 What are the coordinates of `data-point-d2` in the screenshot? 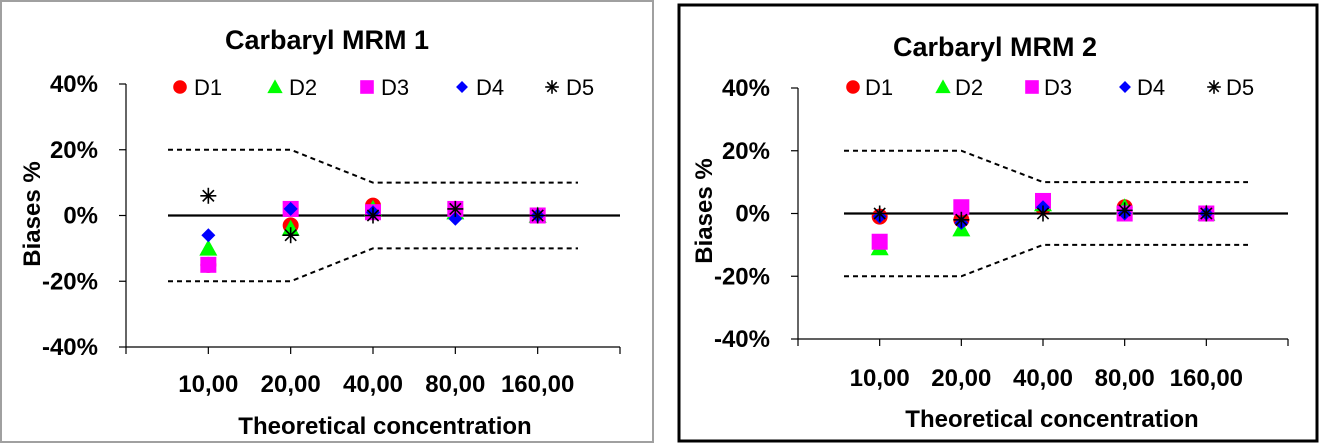 It's located at (208, 247).